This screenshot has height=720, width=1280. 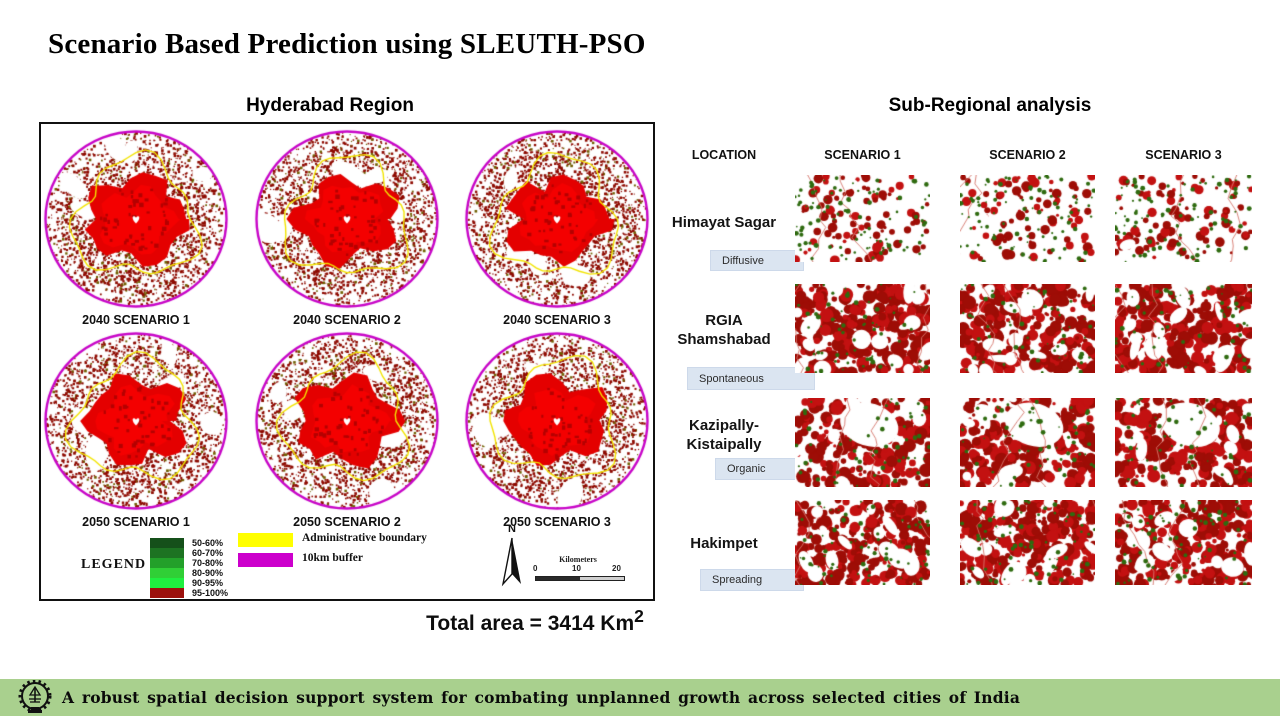 What do you see at coordinates (1027, 442) in the screenshot?
I see `submap-kazipally-s2` at bounding box center [1027, 442].